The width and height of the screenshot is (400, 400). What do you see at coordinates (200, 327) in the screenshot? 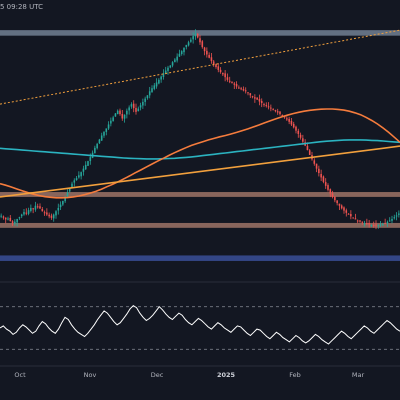
I see `rsi-panel` at bounding box center [200, 327].